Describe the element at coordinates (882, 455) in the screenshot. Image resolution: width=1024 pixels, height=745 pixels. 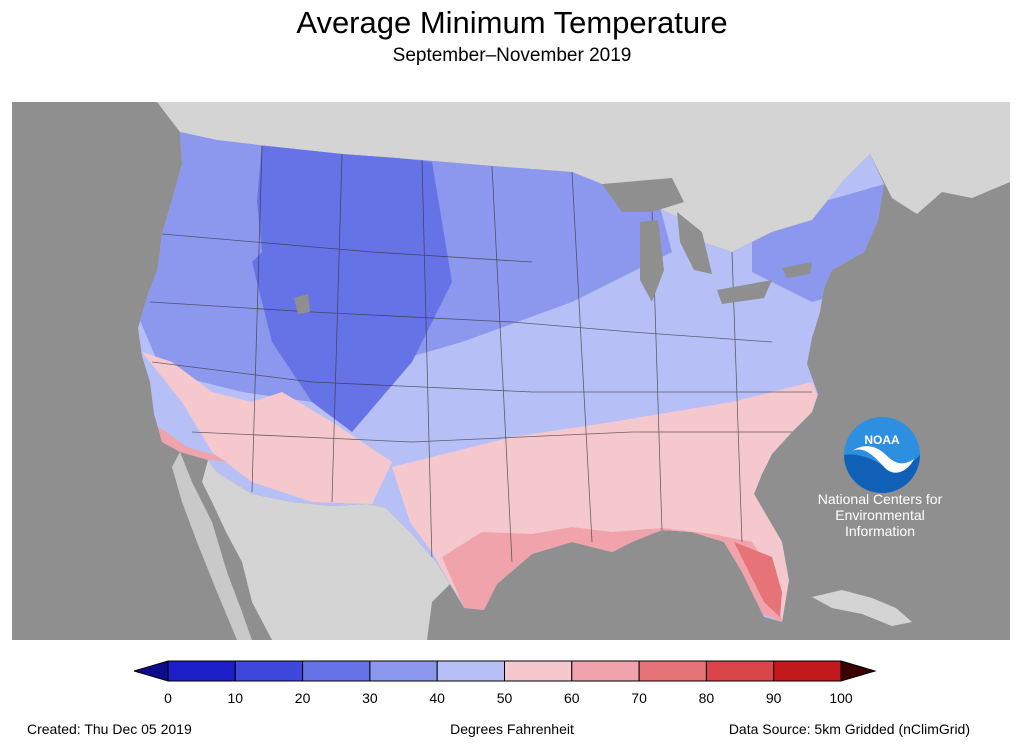
I see `noaa-logo: NOAA` at that location.